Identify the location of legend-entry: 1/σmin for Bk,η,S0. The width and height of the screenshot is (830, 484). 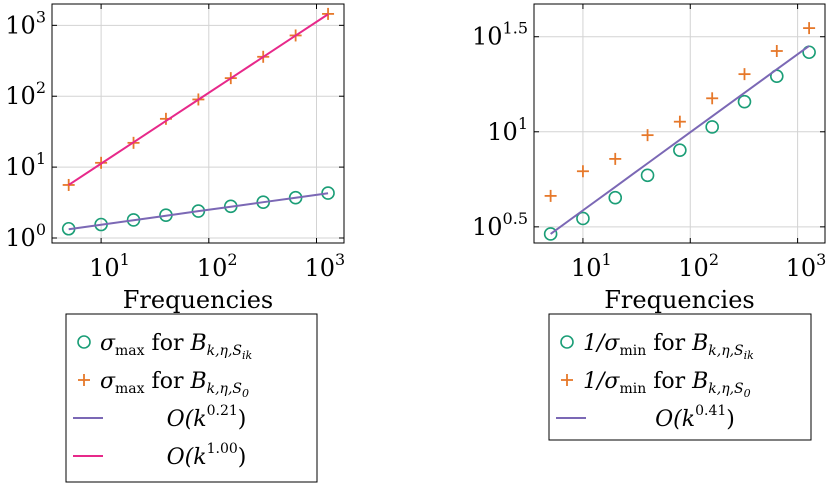
(656, 384).